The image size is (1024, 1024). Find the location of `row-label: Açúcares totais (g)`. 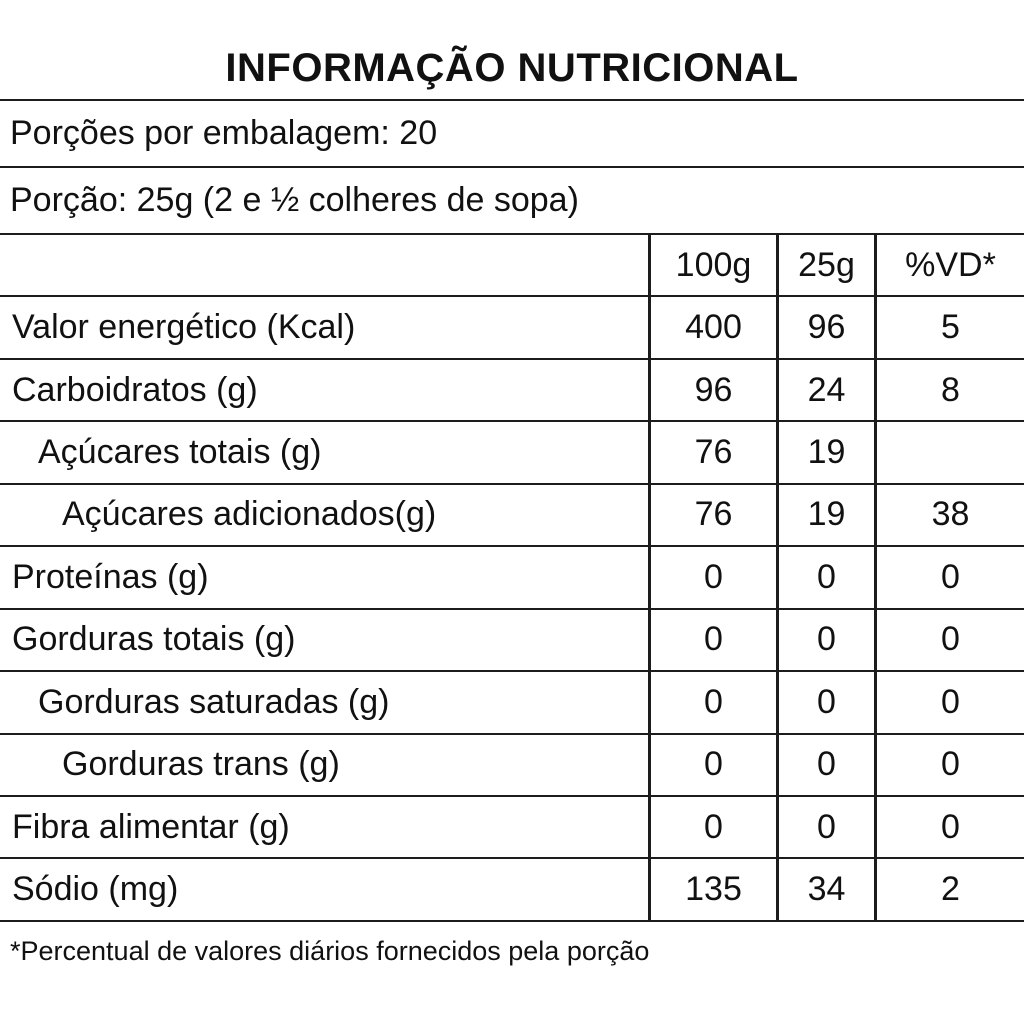

row-label: Açúcares totais (g) is located at coordinates (180, 452).